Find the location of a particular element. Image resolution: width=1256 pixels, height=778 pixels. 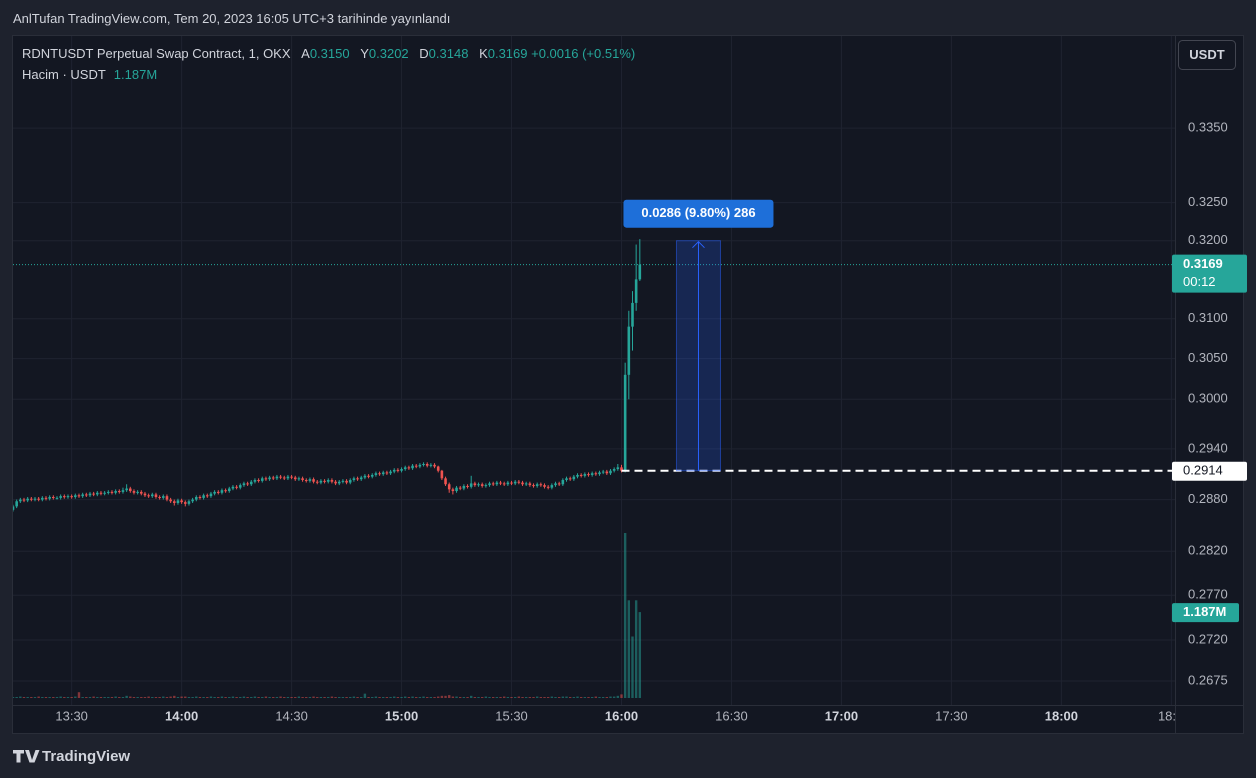

volume-value: 1.187M is located at coordinates (135, 74).